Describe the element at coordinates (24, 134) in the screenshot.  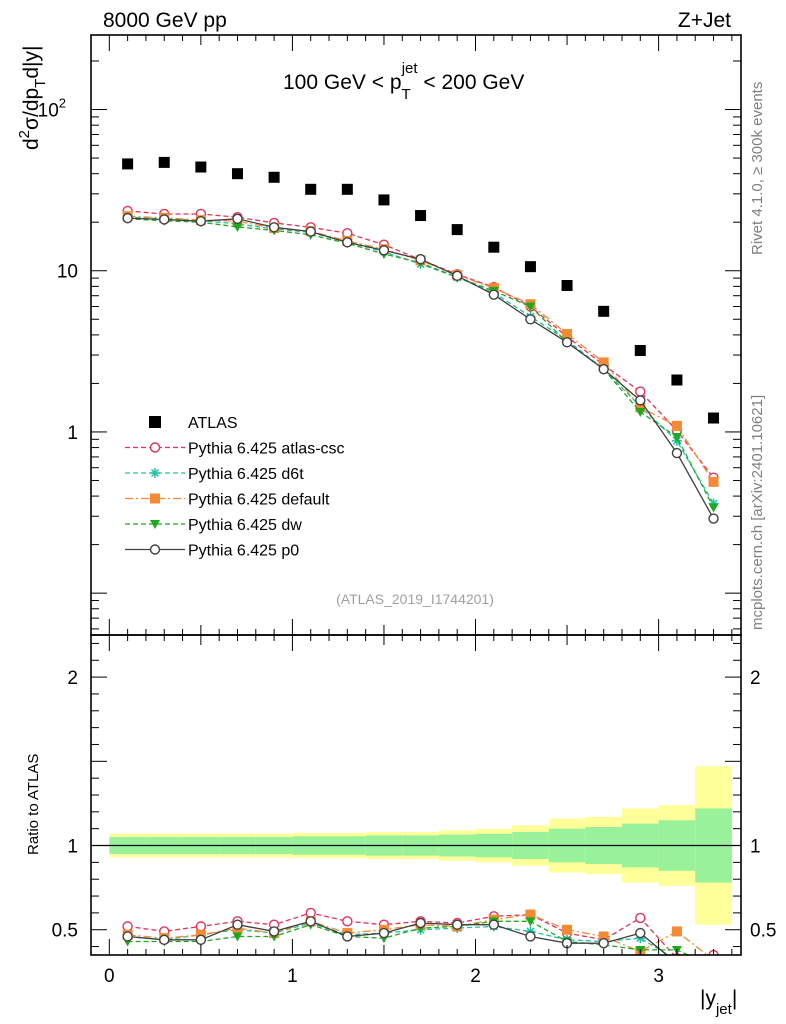
I see `y-axis-label-sq: 2` at that location.